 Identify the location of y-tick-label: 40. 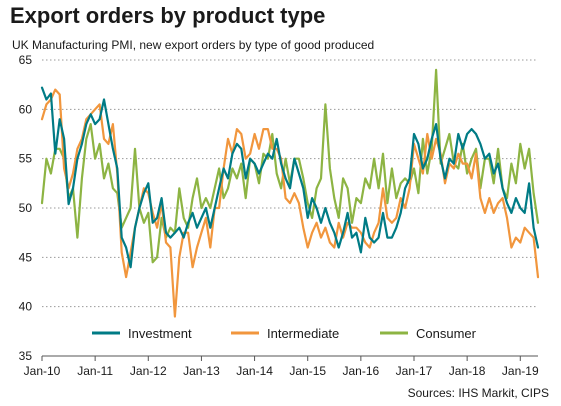
(26, 307).